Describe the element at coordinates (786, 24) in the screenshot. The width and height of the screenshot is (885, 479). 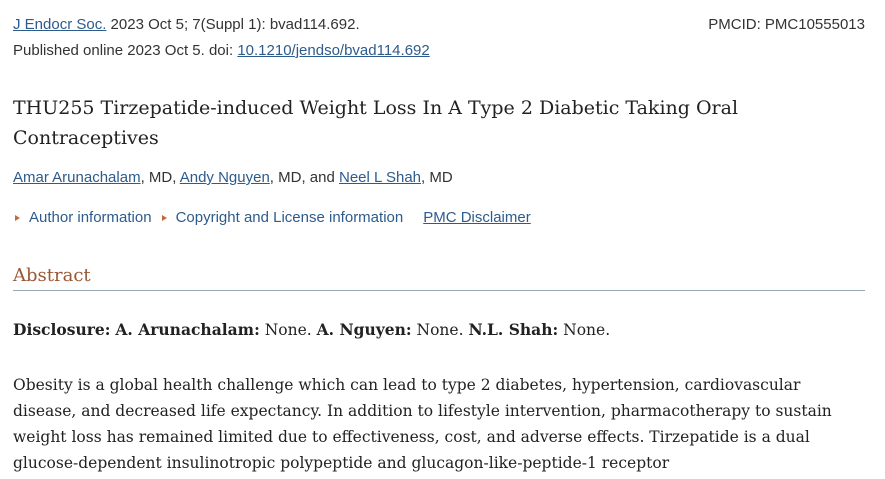
I see `pmcid-label: PMCID: PMC10555013` at that location.